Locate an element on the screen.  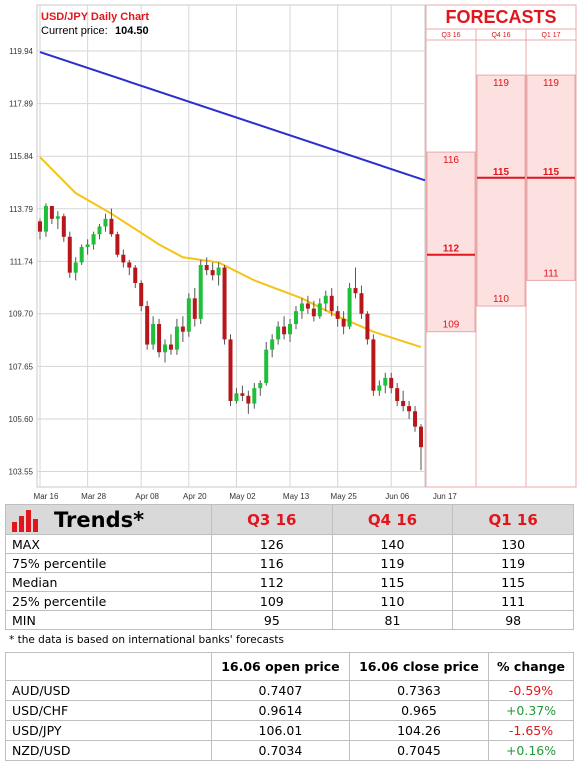
y-tick-label: 109.70 is located at coordinates (21, 314).